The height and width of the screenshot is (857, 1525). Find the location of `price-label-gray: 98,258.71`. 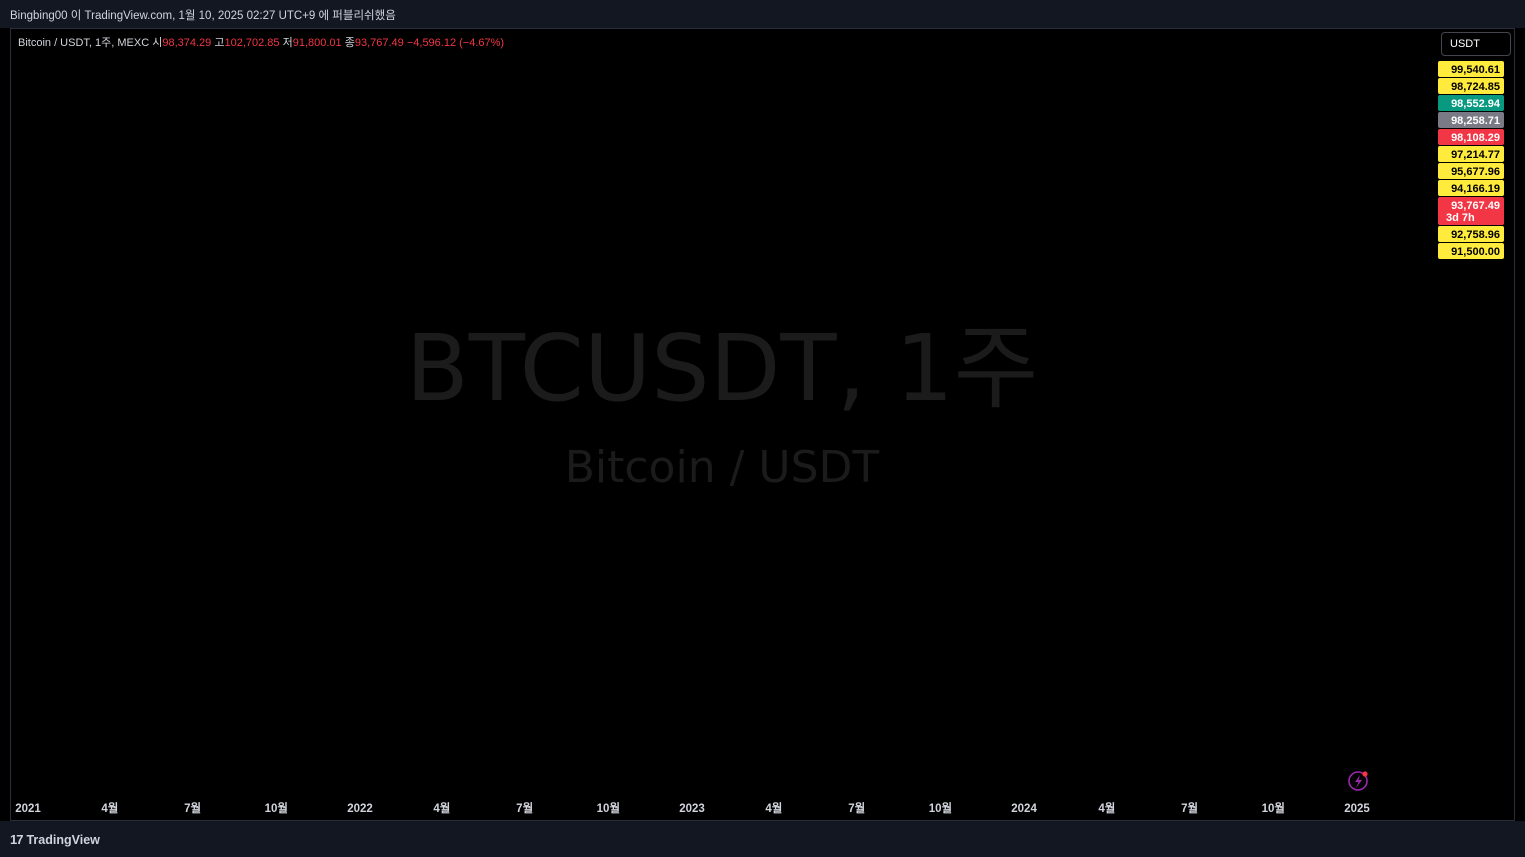

price-label-gray: 98,258.71 is located at coordinates (1471, 120).